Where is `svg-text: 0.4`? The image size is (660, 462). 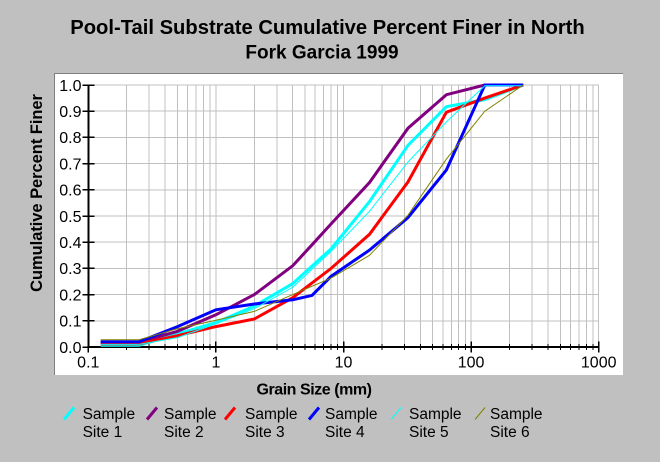
svg-text: 0.4 is located at coordinates (70, 243).